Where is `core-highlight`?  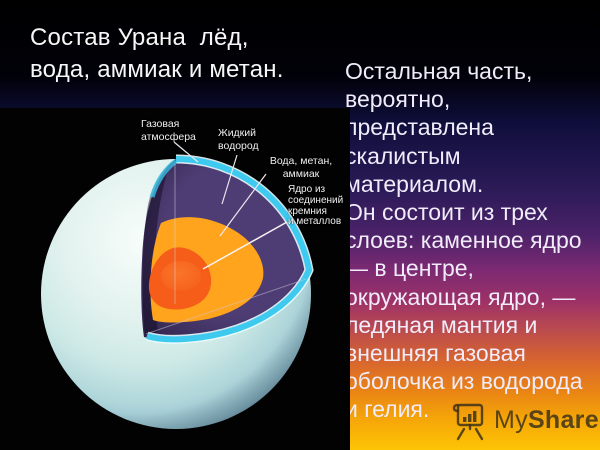
core-highlight is located at coordinates (181, 276).